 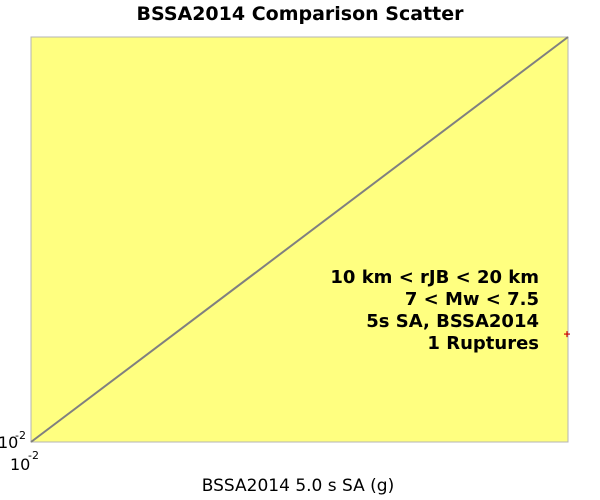 I want to click on y-tick-base: 10, so click(x=9, y=442).